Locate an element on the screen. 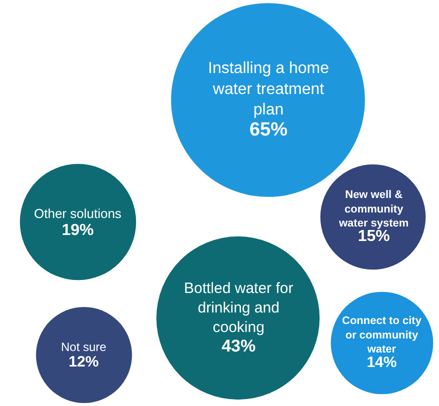  data-label: 43% is located at coordinates (239, 346).